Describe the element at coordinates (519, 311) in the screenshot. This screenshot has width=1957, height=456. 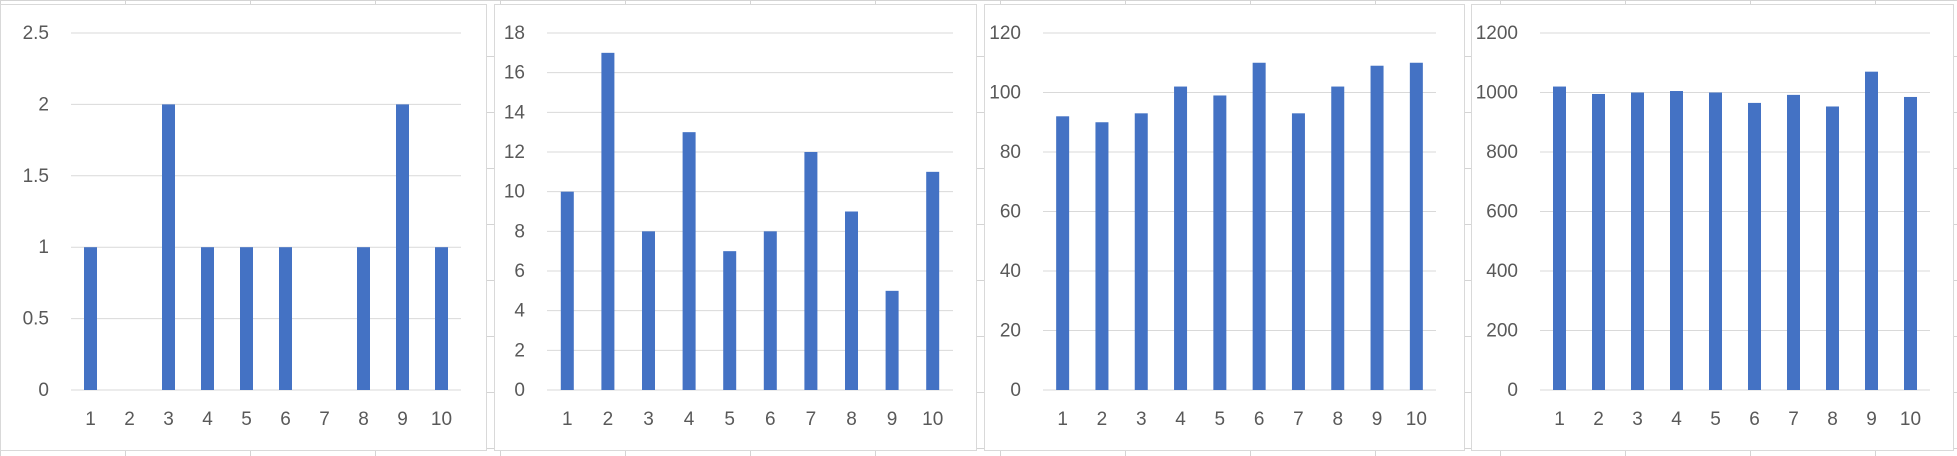
I see `y-tick-label: 4` at that location.